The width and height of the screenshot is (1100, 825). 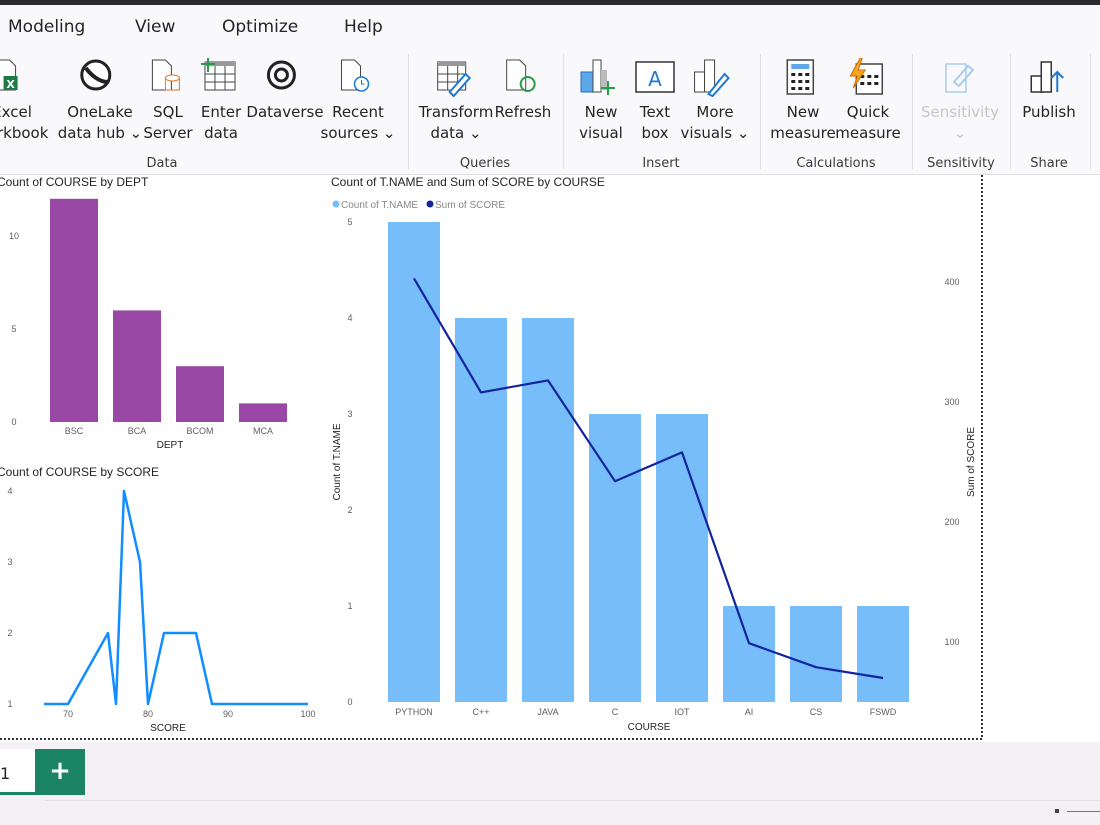 What do you see at coordinates (200, 394) in the screenshot?
I see `bar-bcom` at bounding box center [200, 394].